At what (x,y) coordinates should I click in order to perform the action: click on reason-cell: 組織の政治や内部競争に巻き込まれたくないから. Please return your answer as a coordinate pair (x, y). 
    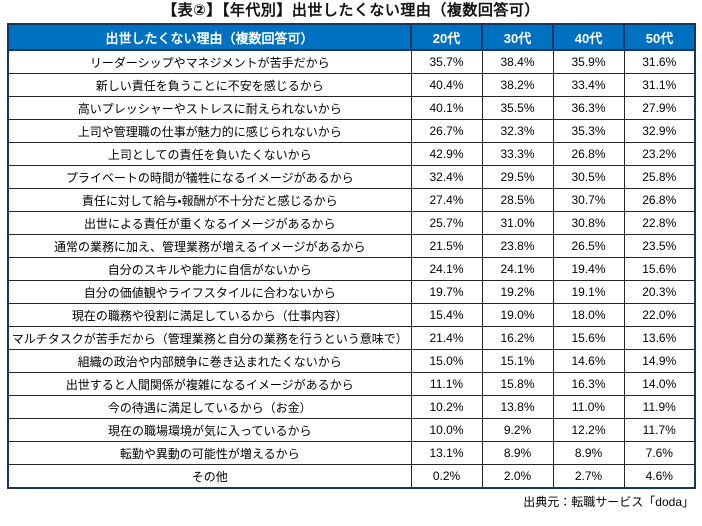
    Looking at the image, I should click on (209, 361).